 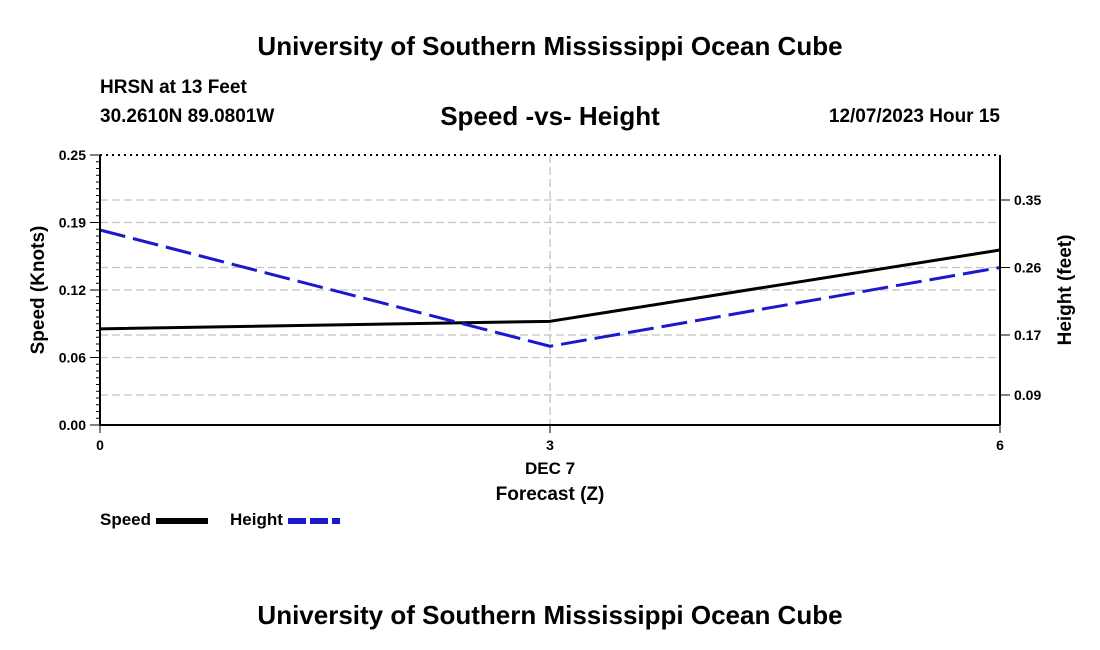 What do you see at coordinates (100, 445) in the screenshot?
I see `x-tick-label: 0` at bounding box center [100, 445].